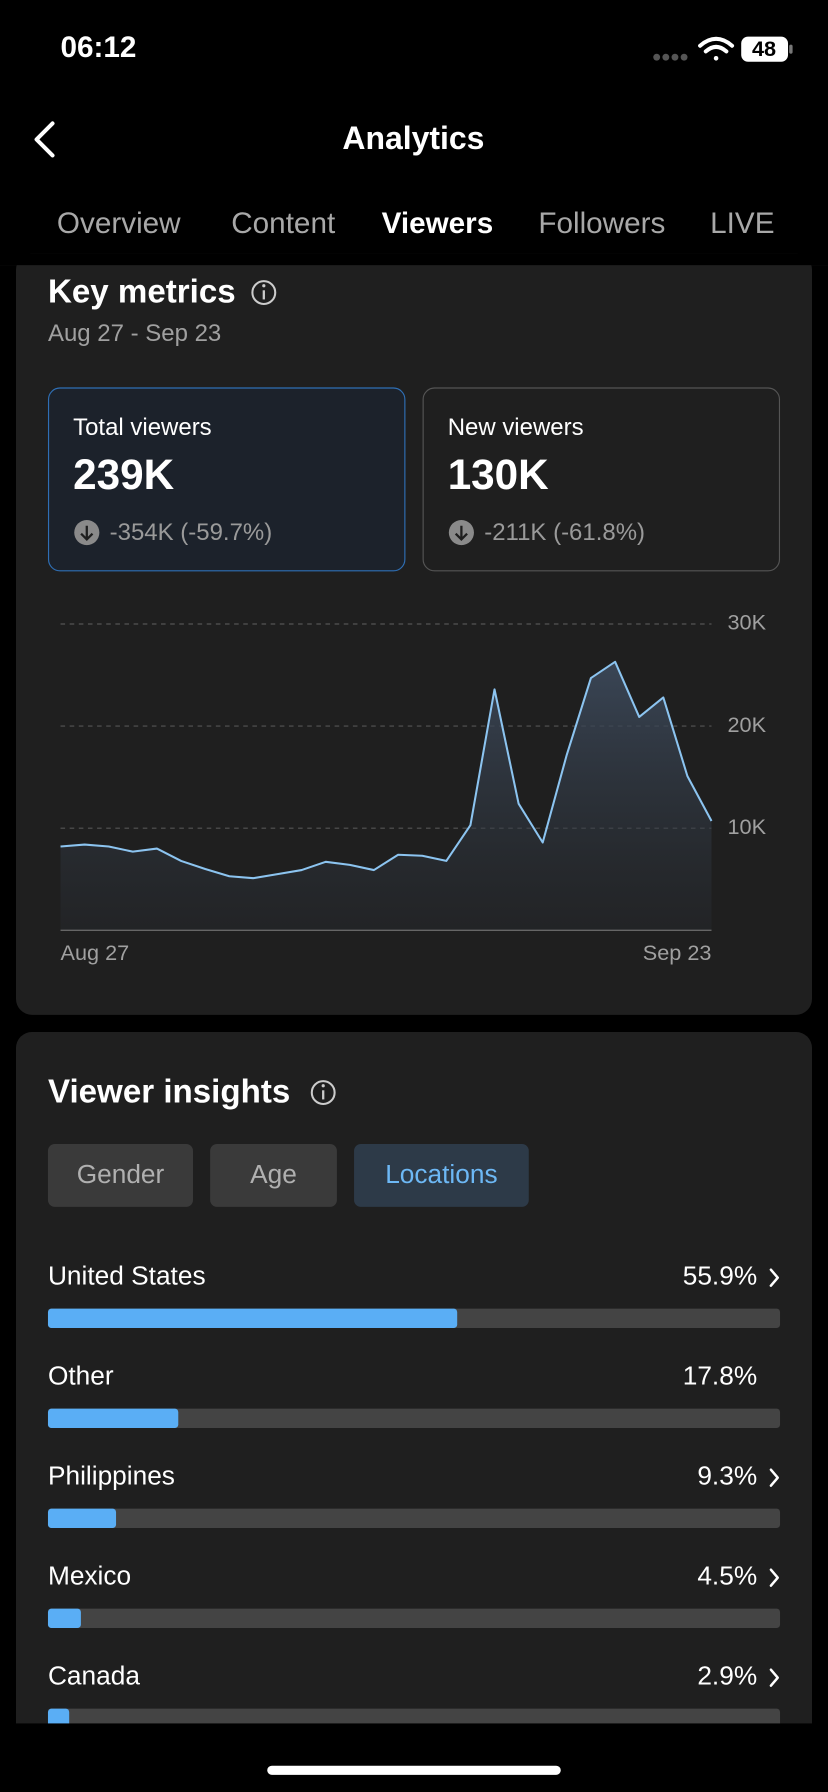  What do you see at coordinates (169, 1091) in the screenshot?
I see `section-title: Viewer insights` at bounding box center [169, 1091].